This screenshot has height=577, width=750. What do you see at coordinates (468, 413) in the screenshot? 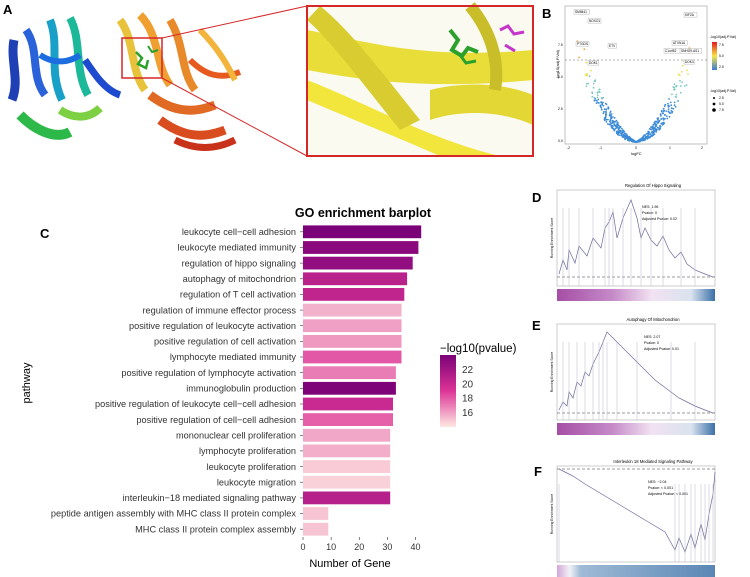
I see `legend-tick-label: 16` at bounding box center [468, 413].